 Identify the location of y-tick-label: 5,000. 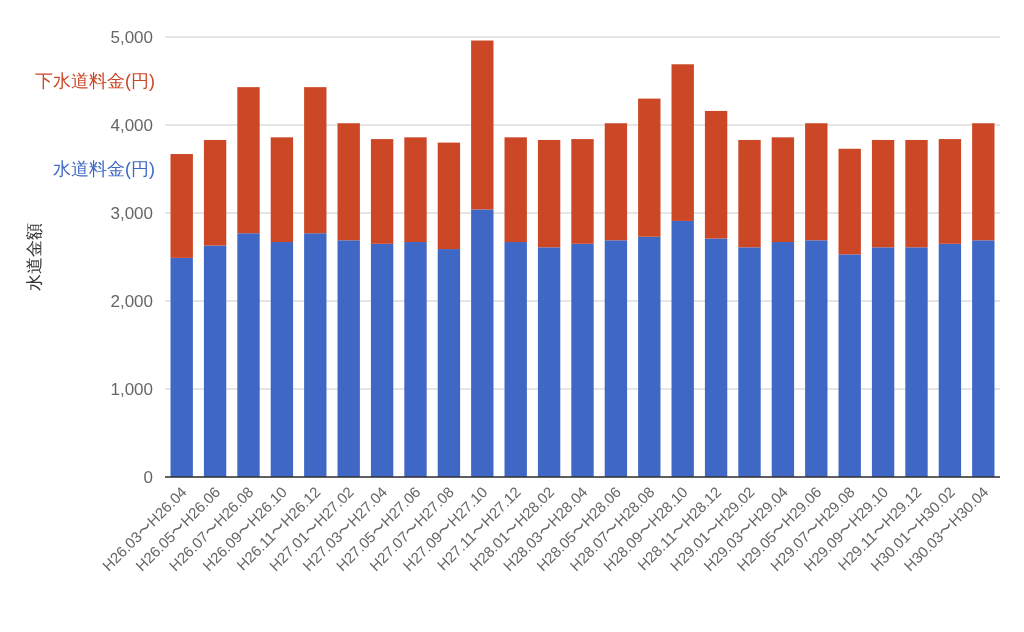
(131, 37).